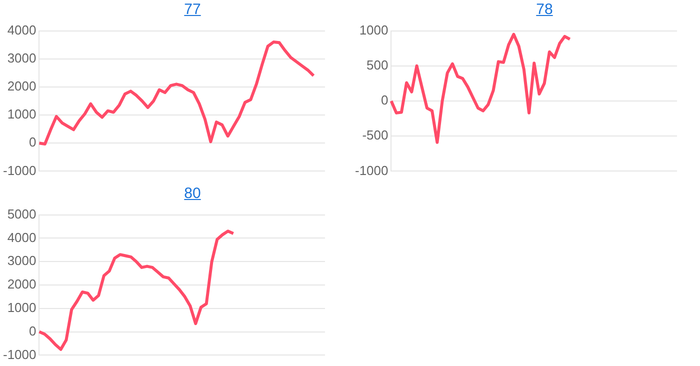 The height and width of the screenshot is (366, 700). Describe the element at coordinates (192, 10) in the screenshot. I see `chart-title: 77` at that location.